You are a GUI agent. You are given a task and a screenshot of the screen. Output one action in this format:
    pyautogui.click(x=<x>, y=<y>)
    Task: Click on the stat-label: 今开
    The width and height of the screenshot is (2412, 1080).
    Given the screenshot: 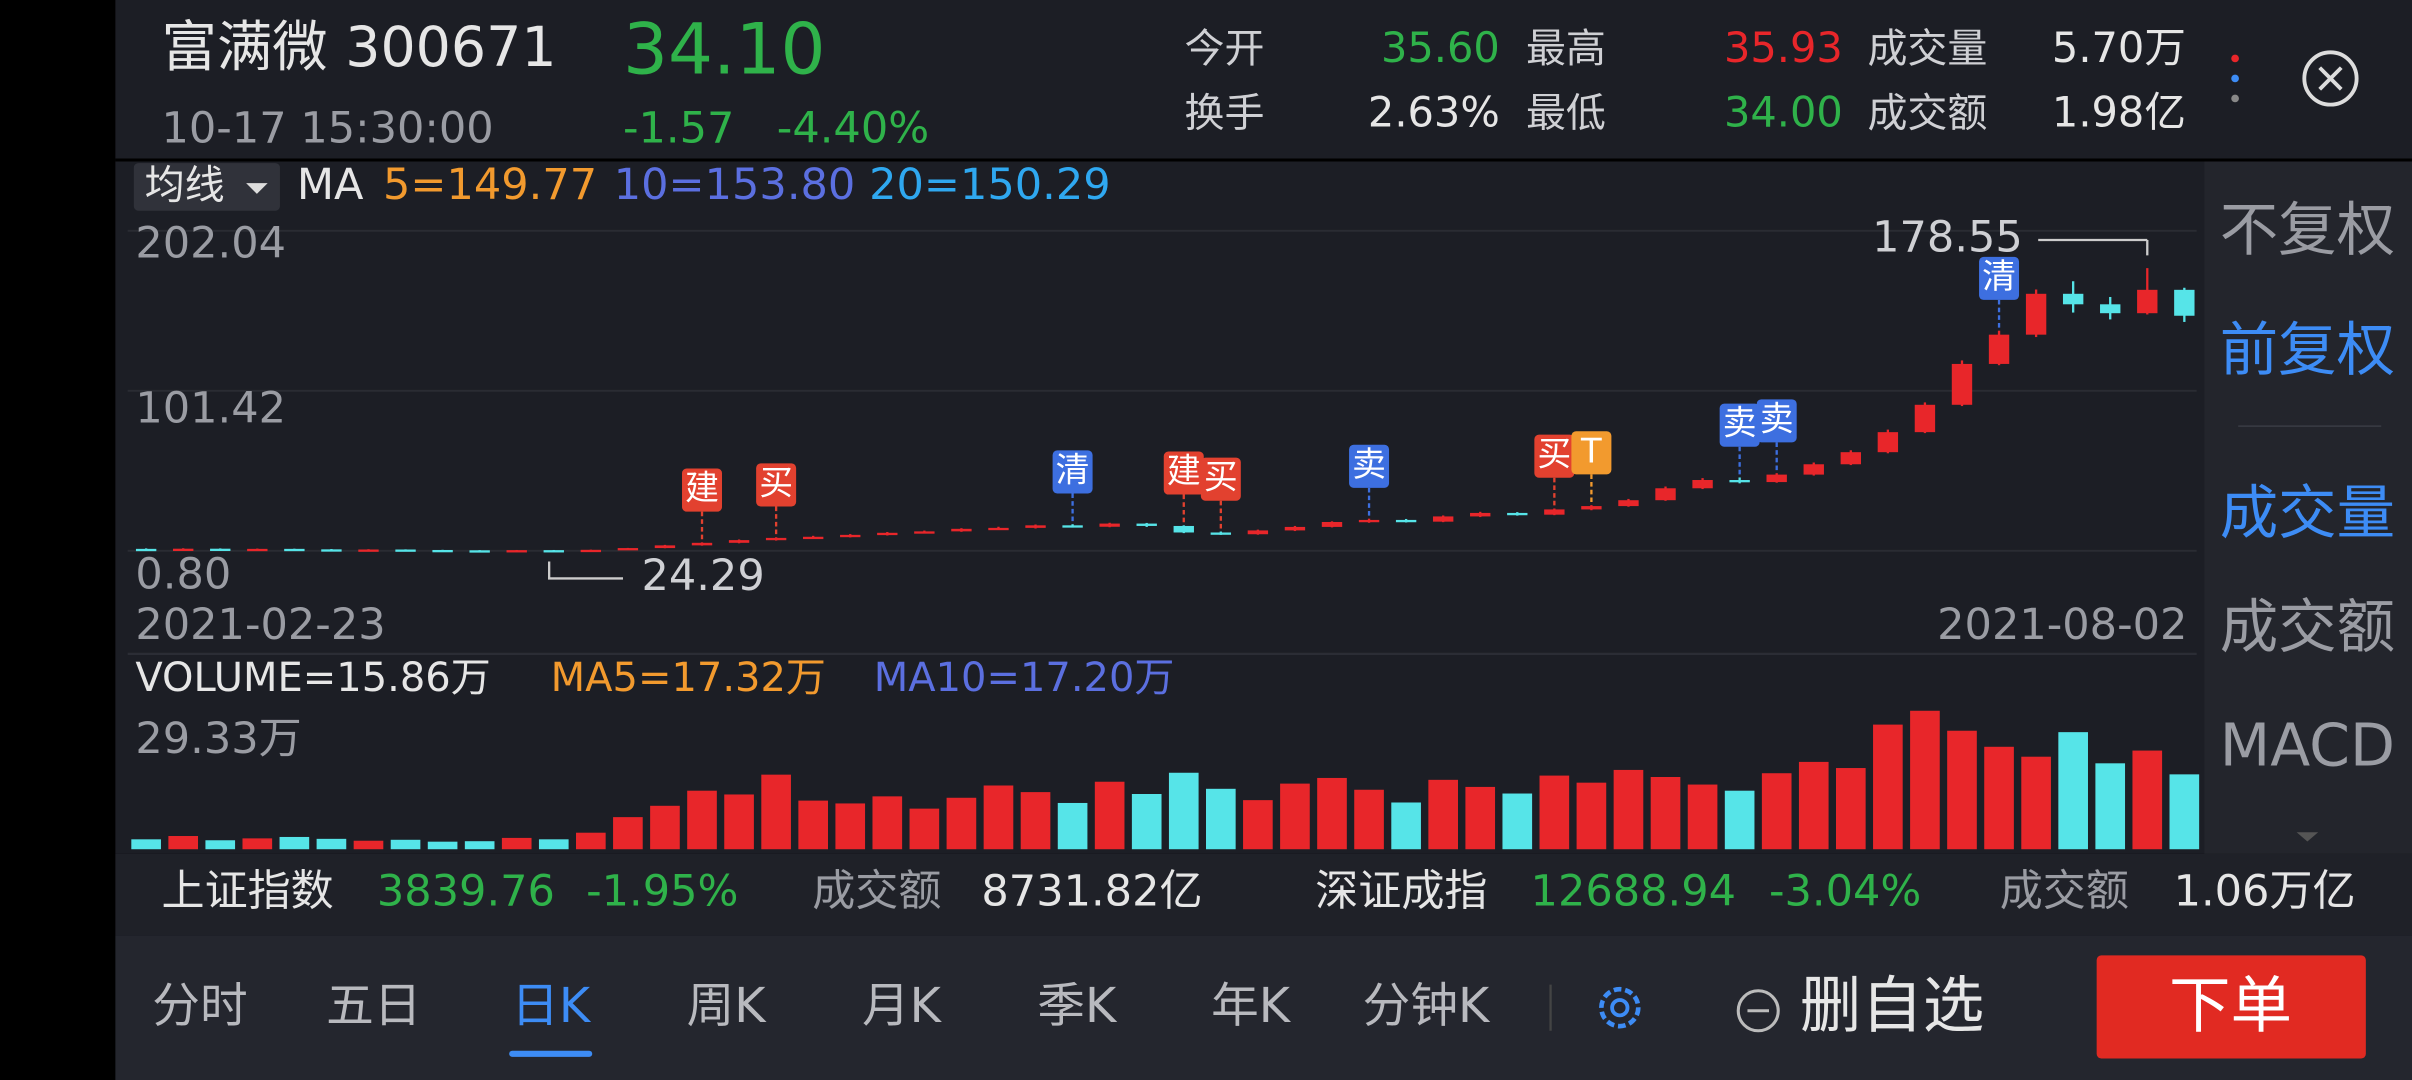 What is the action you would take?
    pyautogui.click(x=1224, y=49)
    